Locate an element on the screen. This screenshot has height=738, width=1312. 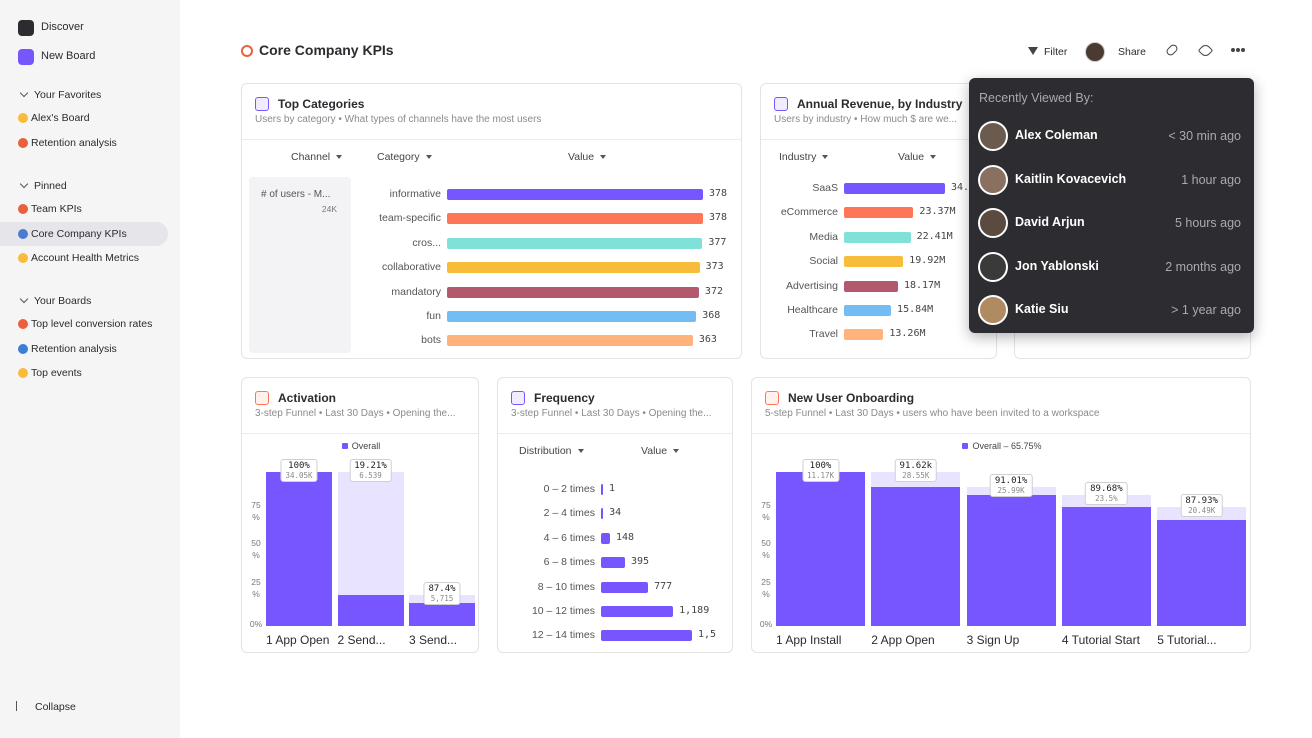
viewer-row: Kaitlin Kovacevich 1 hour ago is located at coordinates (1111, 179).